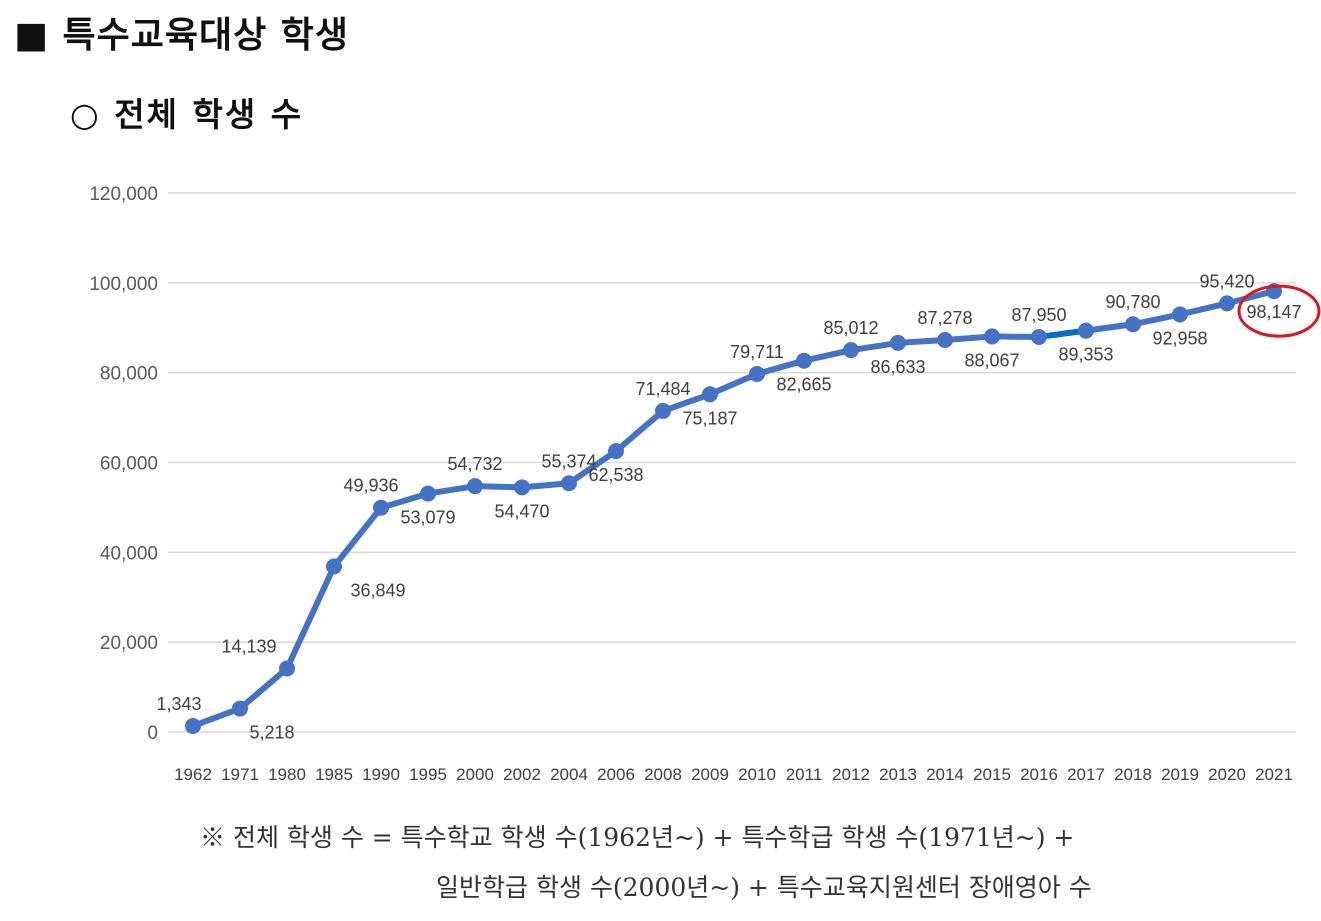 The width and height of the screenshot is (1321, 921). I want to click on x-tick-label: 2013, so click(898, 774).